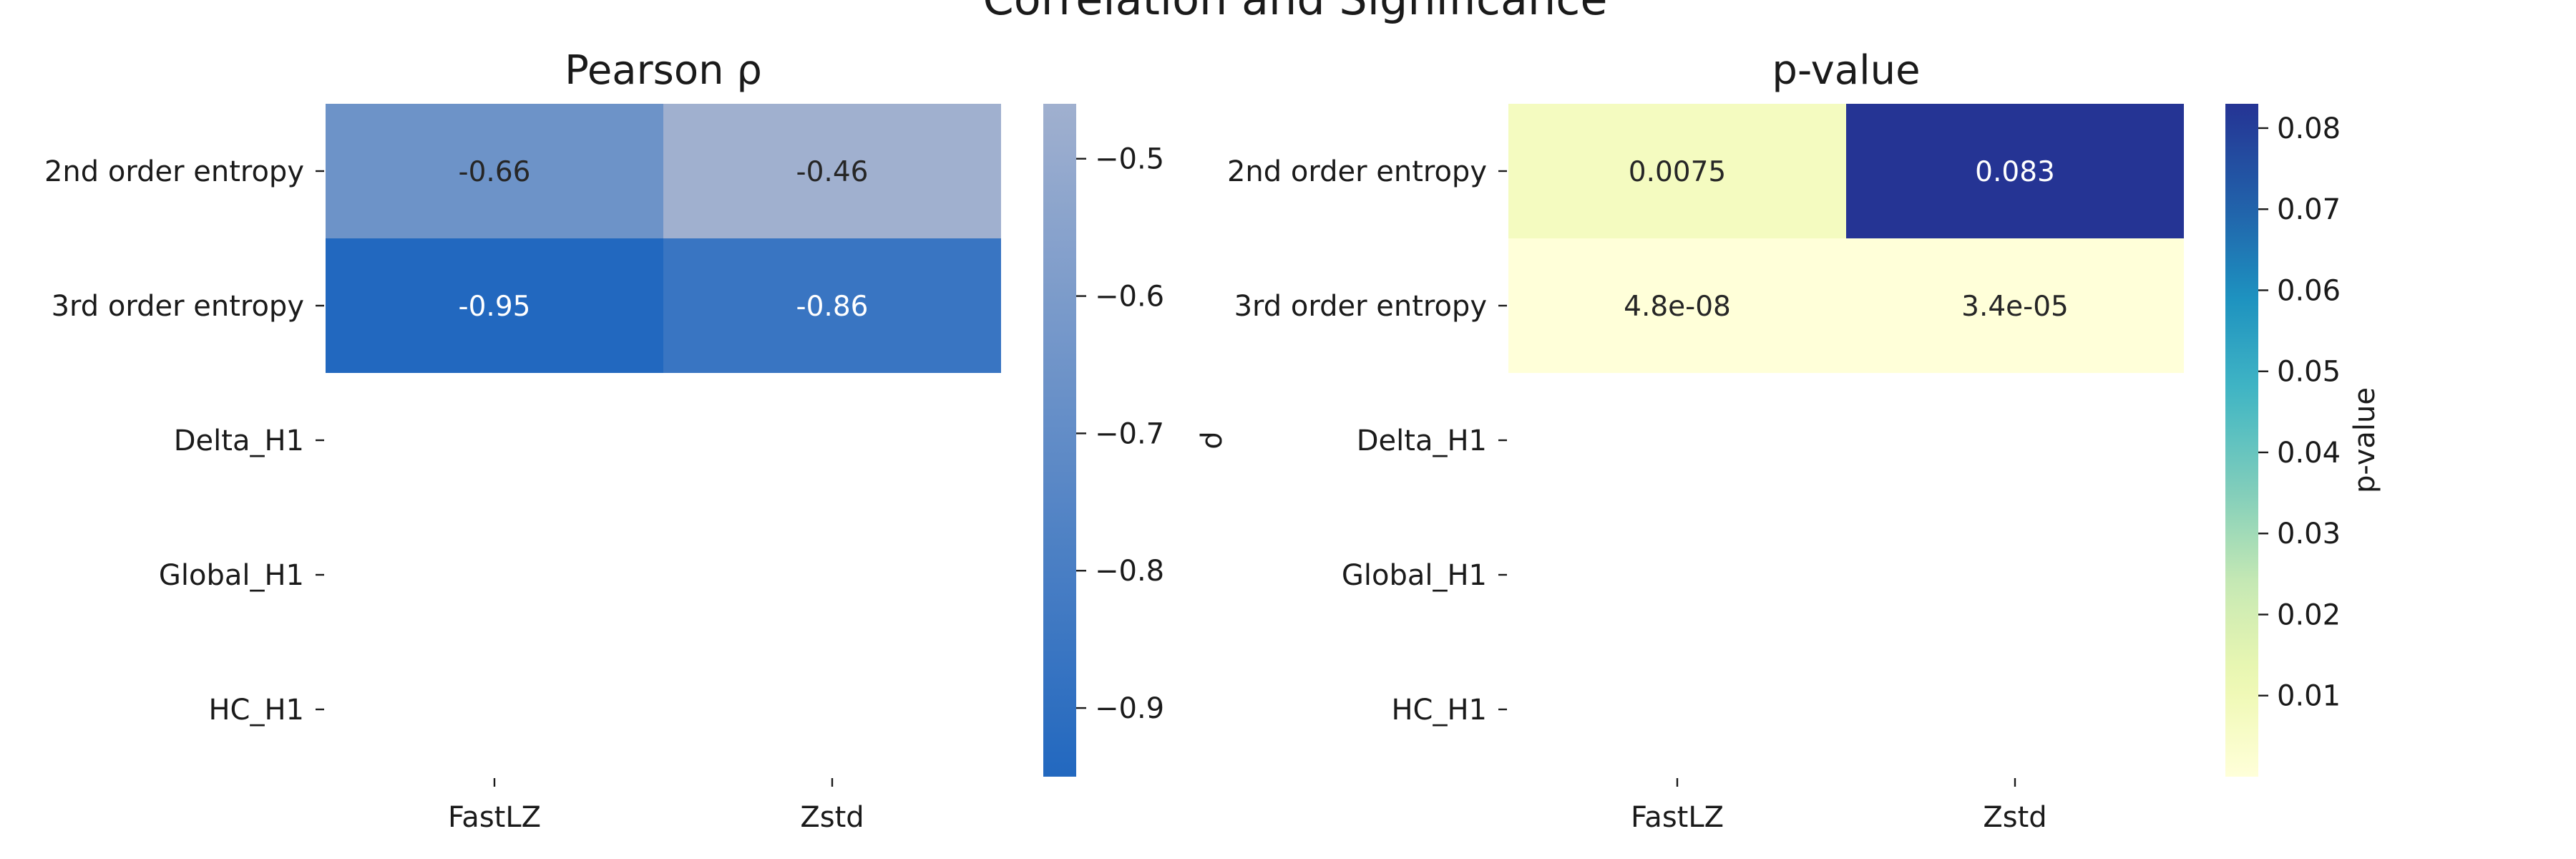 The width and height of the screenshot is (2576, 859). What do you see at coordinates (1129, 571) in the screenshot?
I see `colorbar-tick-label: −0.8` at bounding box center [1129, 571].